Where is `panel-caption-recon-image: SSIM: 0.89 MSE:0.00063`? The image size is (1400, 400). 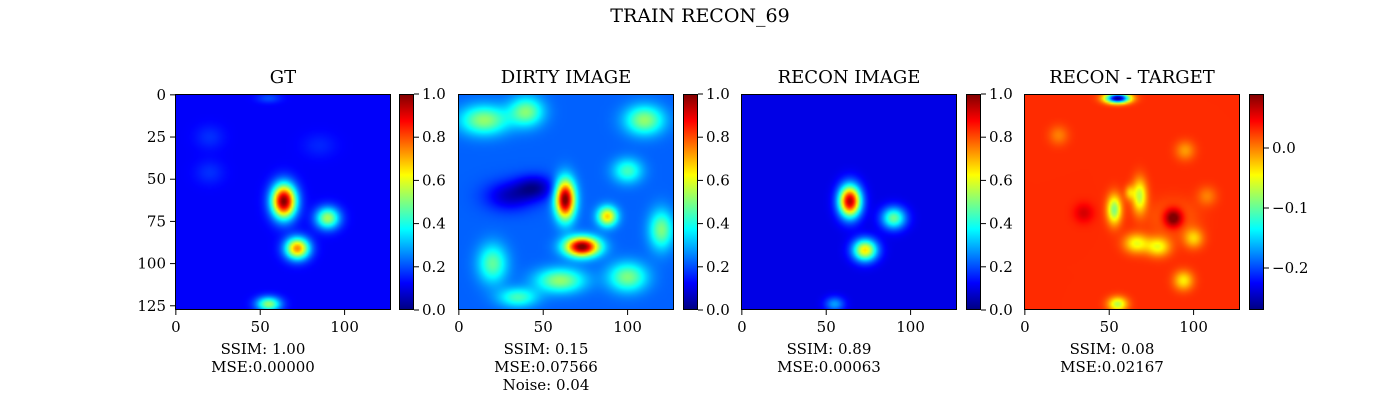 panel-caption-recon-image: SSIM: 0.89 MSE:0.00063 is located at coordinates (829, 358).